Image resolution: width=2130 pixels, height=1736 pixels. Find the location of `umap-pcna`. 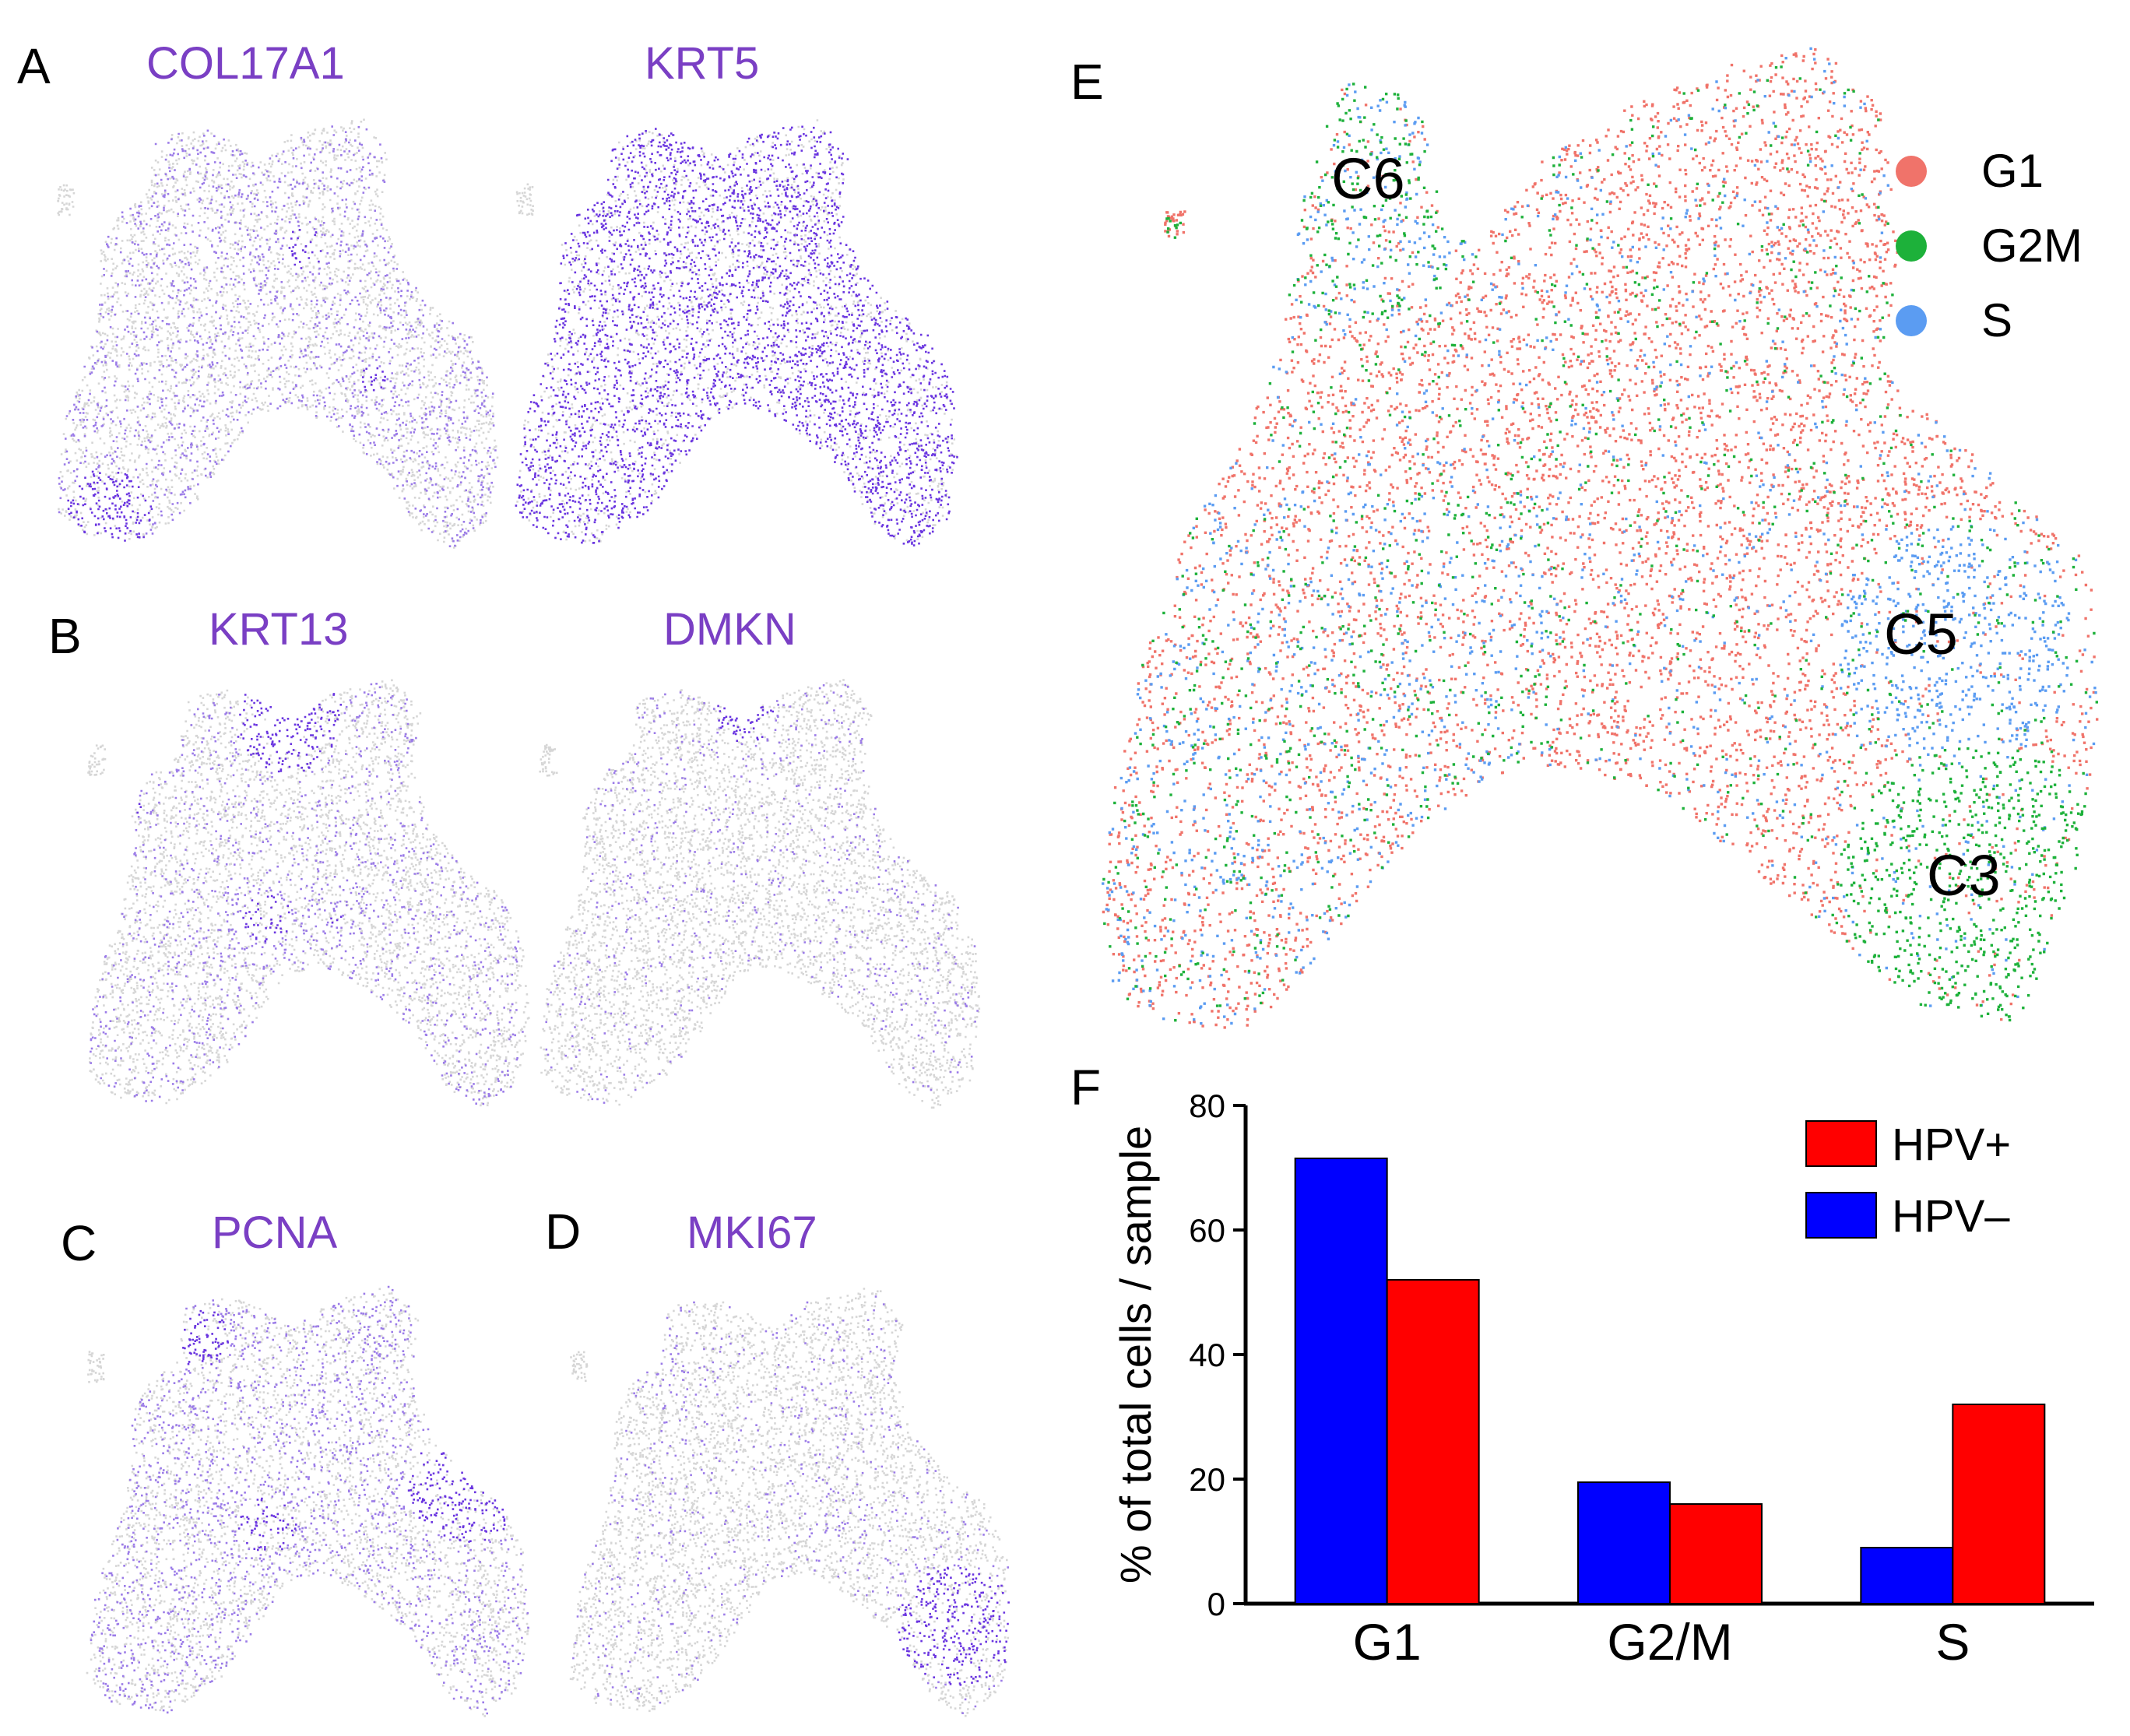

umap-pcna is located at coordinates (311, 1502).